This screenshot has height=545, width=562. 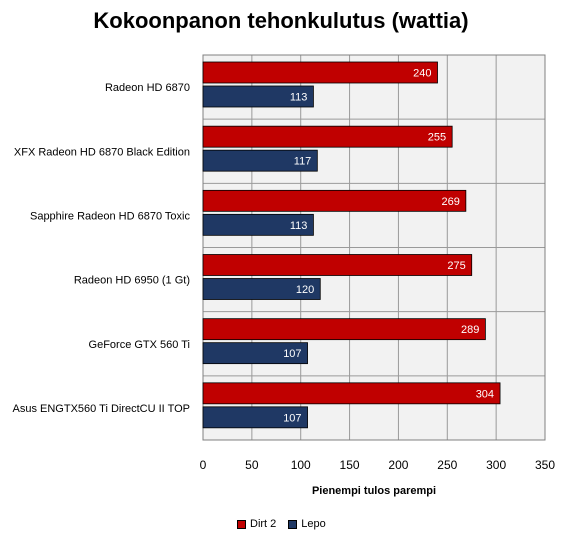 I want to click on data-label-dirt2: 269, so click(x=450, y=202).